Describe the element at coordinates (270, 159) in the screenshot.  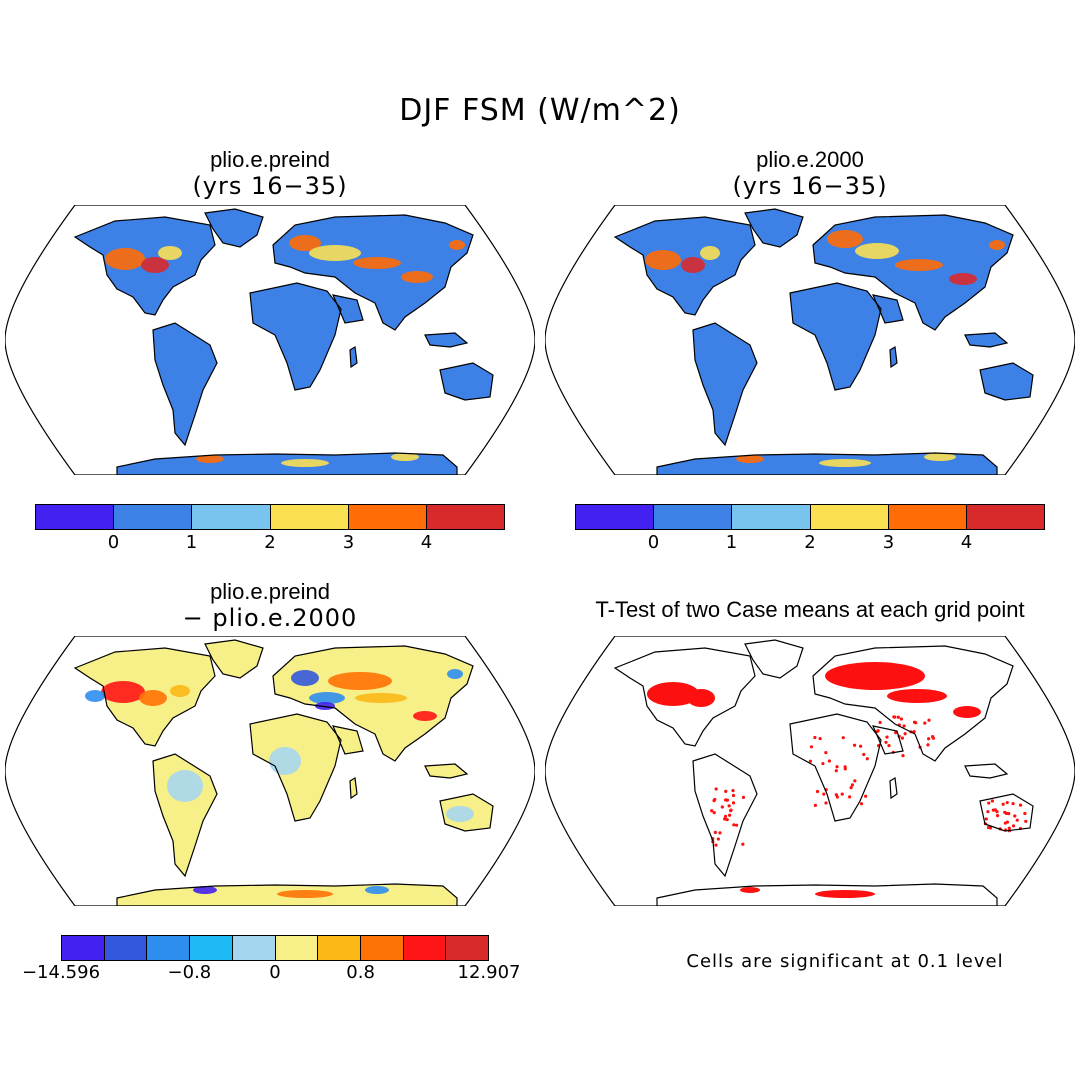
I see `panel1-title: plio.e.preind` at that location.